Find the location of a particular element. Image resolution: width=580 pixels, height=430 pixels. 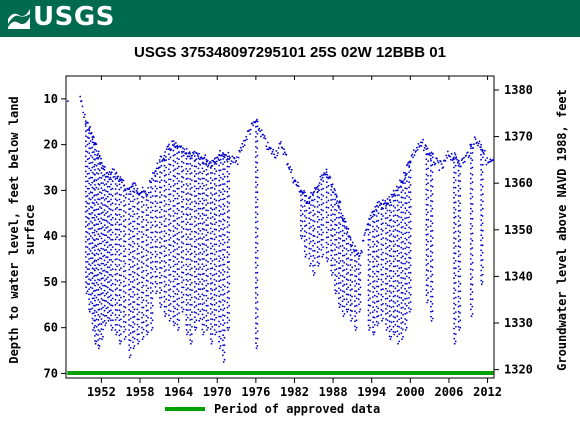

x-tick-label: 1964 is located at coordinates (178, 392).